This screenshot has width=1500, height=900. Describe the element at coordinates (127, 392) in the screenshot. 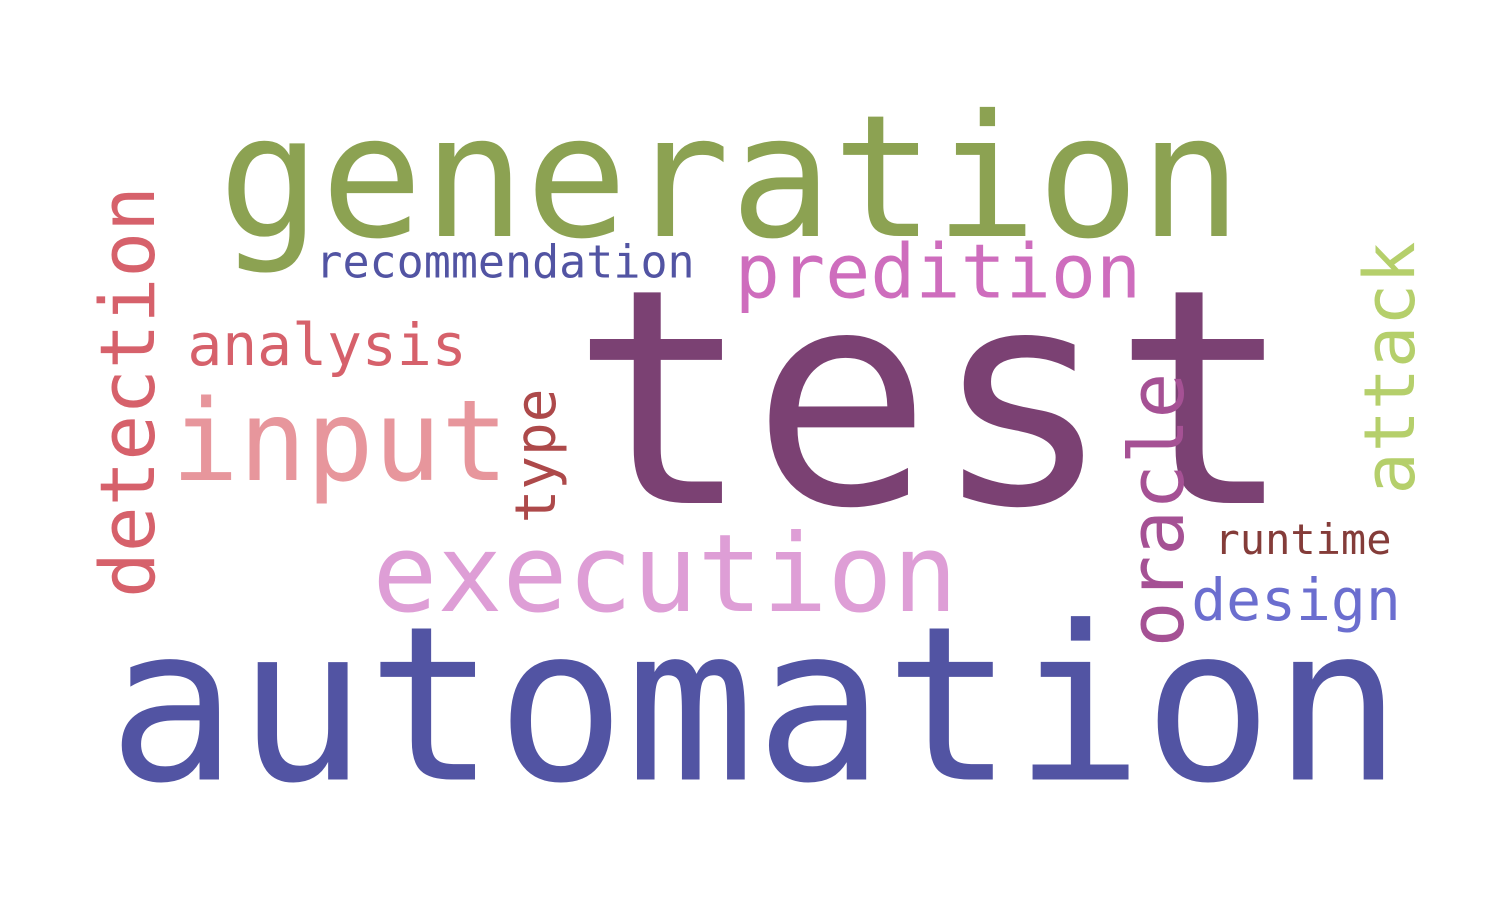

I see `word-detection: detection` at that location.